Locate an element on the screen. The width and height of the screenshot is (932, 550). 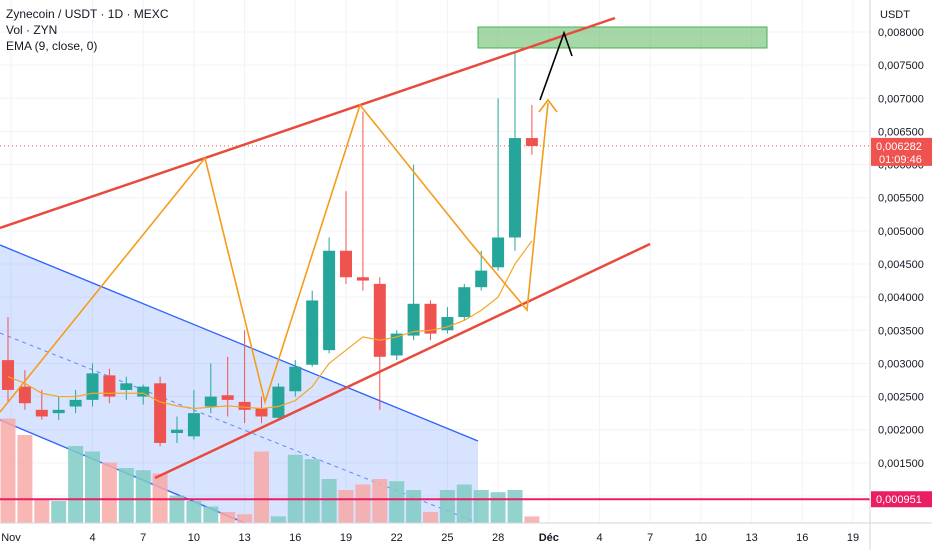
volume-legend: Vol · ZYN is located at coordinates (32, 30).